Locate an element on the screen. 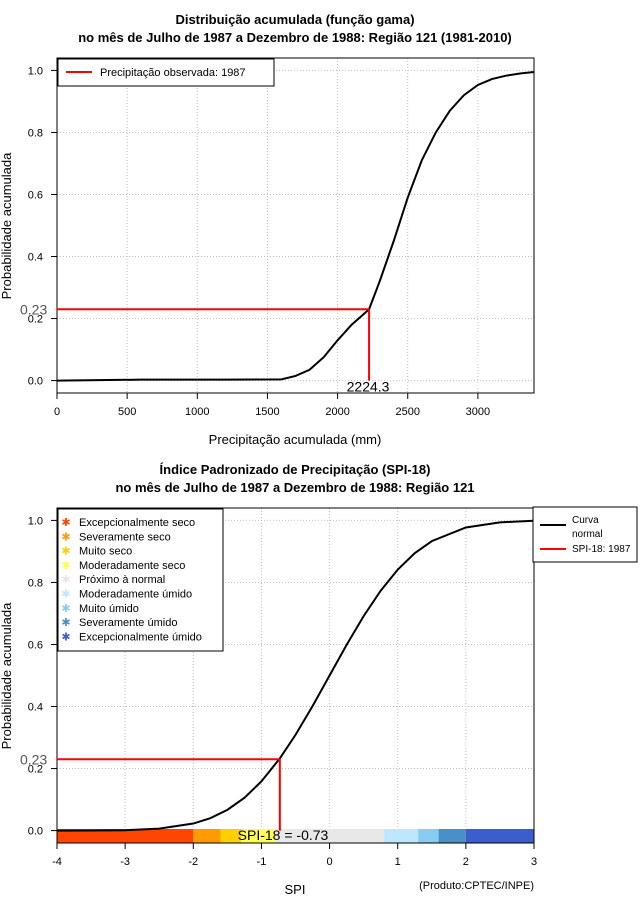 This screenshot has height=900, width=640. chart-2-line-legend-box is located at coordinates (585, 534).